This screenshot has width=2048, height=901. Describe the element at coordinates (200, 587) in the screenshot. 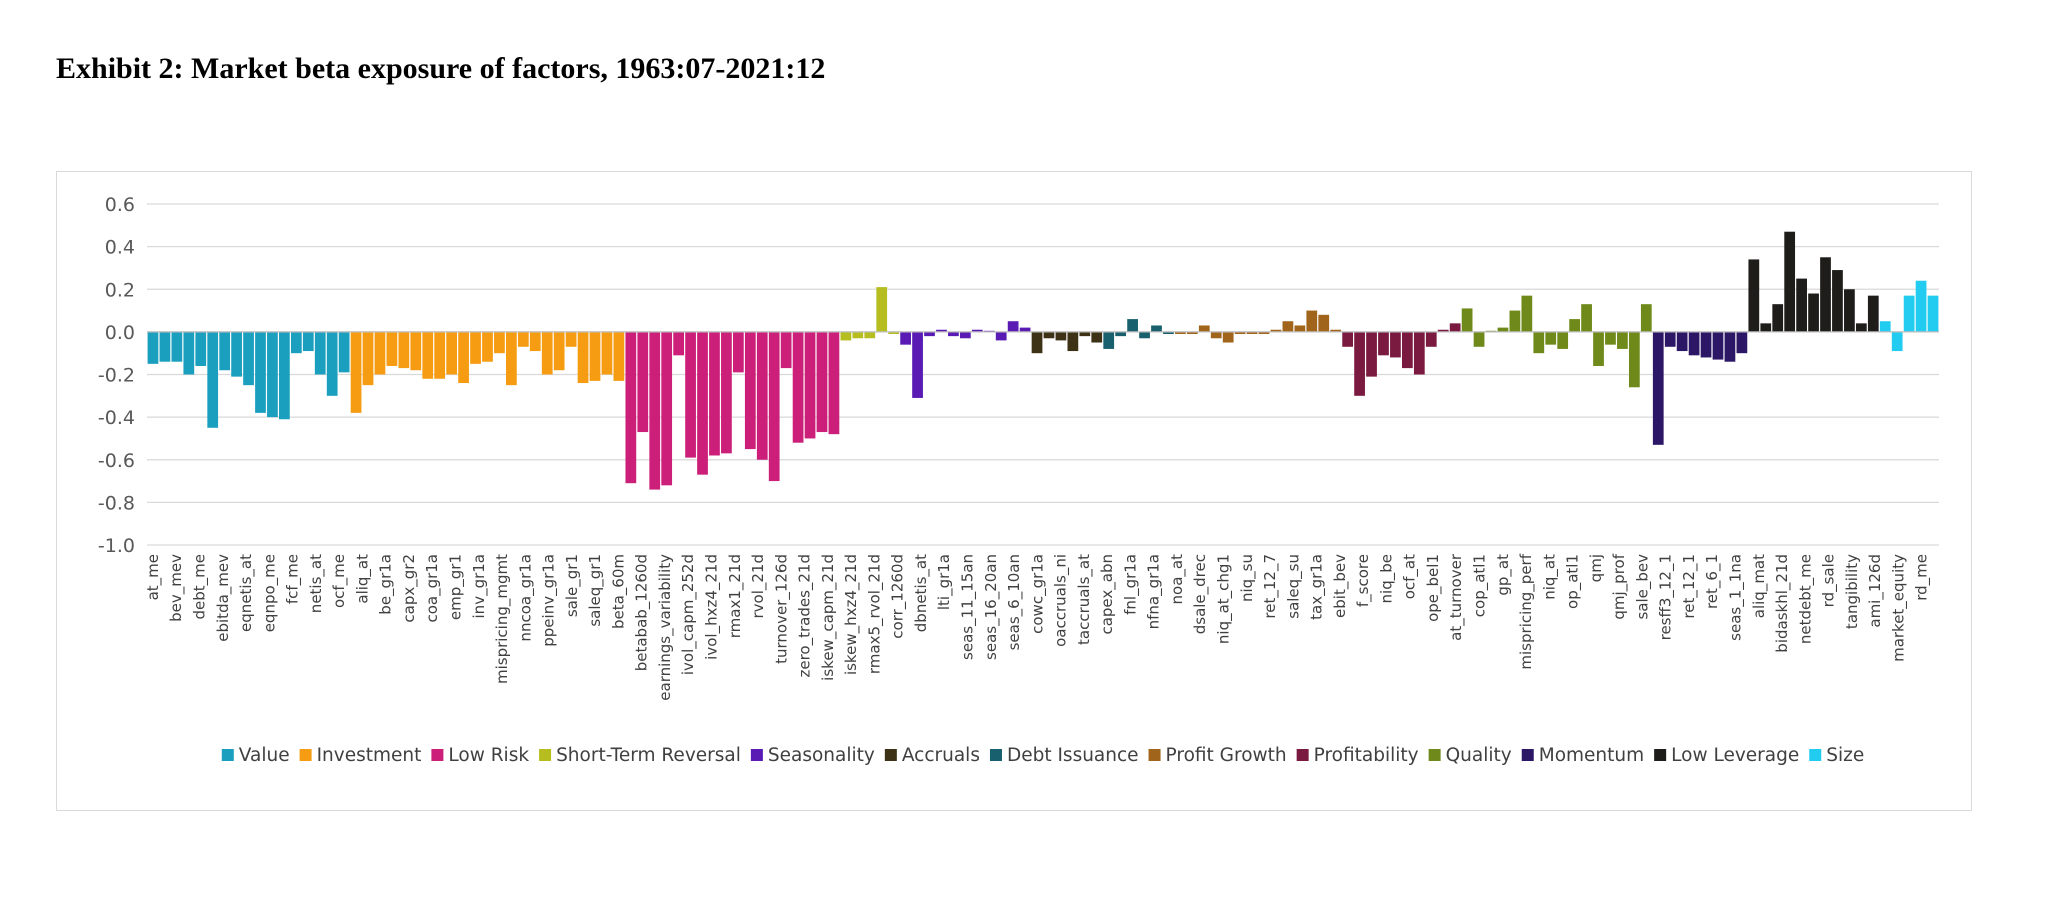

I see `x-tick-label: debt_me` at that location.